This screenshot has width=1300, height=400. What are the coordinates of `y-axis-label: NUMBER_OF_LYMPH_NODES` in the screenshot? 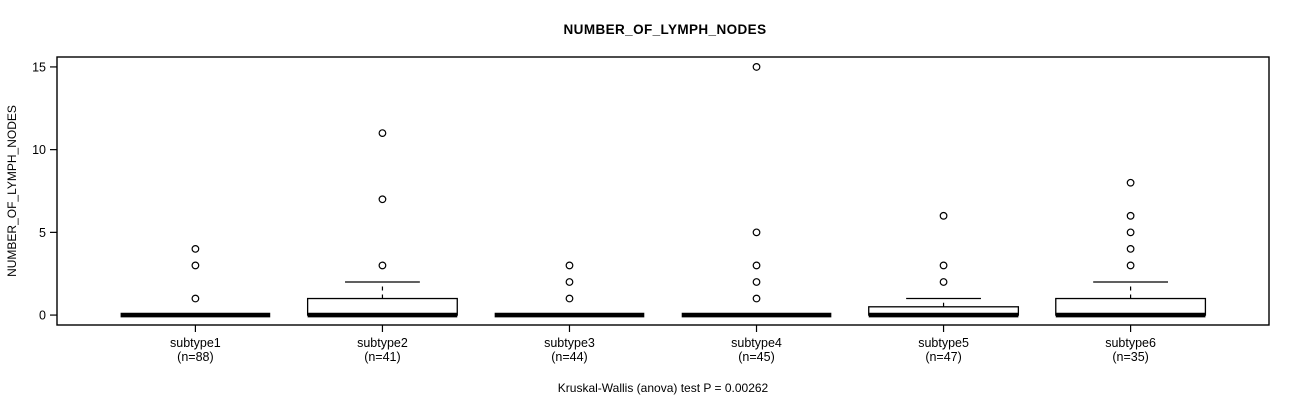 It's located at (12, 191).